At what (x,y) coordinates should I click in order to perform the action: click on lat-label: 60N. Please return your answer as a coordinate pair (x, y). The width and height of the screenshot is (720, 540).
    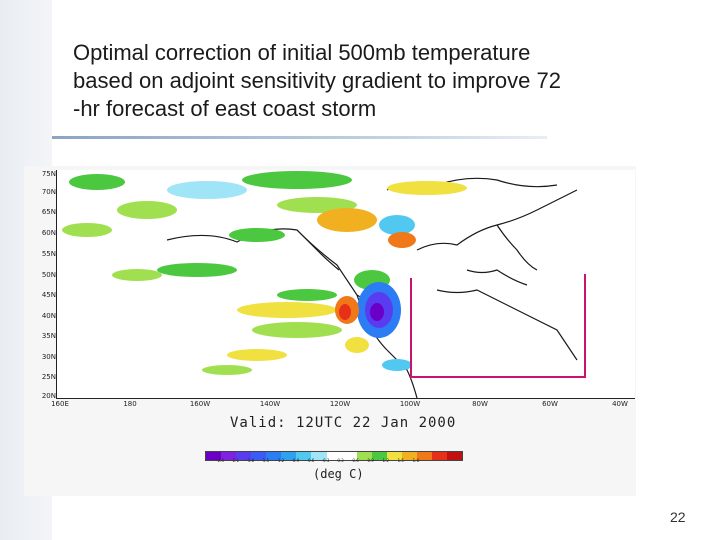
    Looking at the image, I should click on (48, 233).